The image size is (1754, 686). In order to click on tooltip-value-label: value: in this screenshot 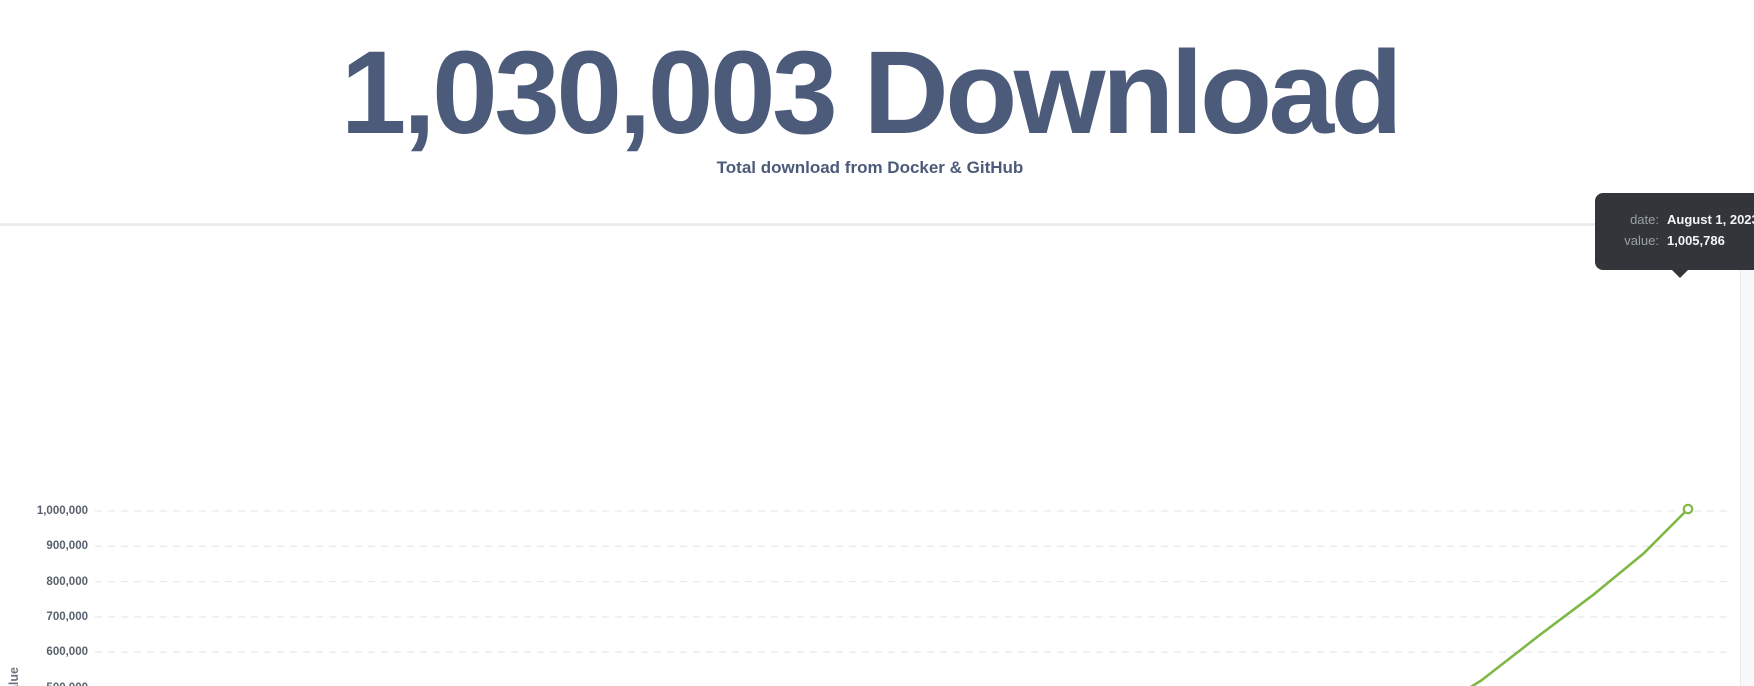, I will do `click(1641, 240)`.